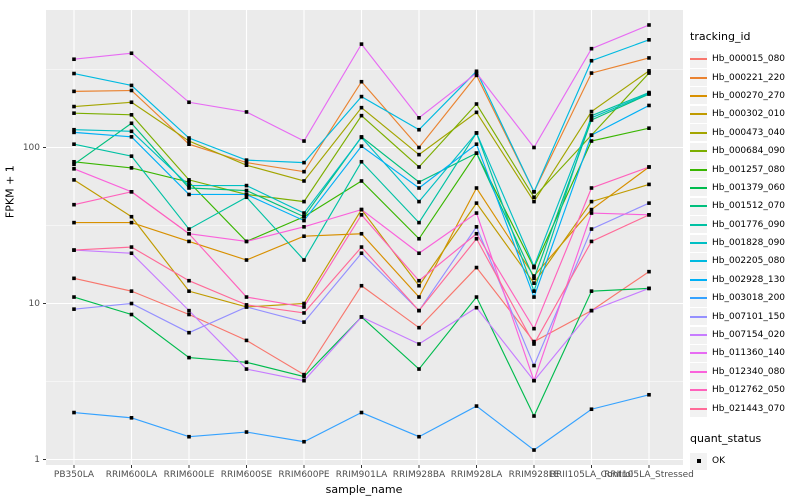  What do you see at coordinates (749, 316) in the screenshot?
I see `legend-label: Hb_007101_150` at bounding box center [749, 316].